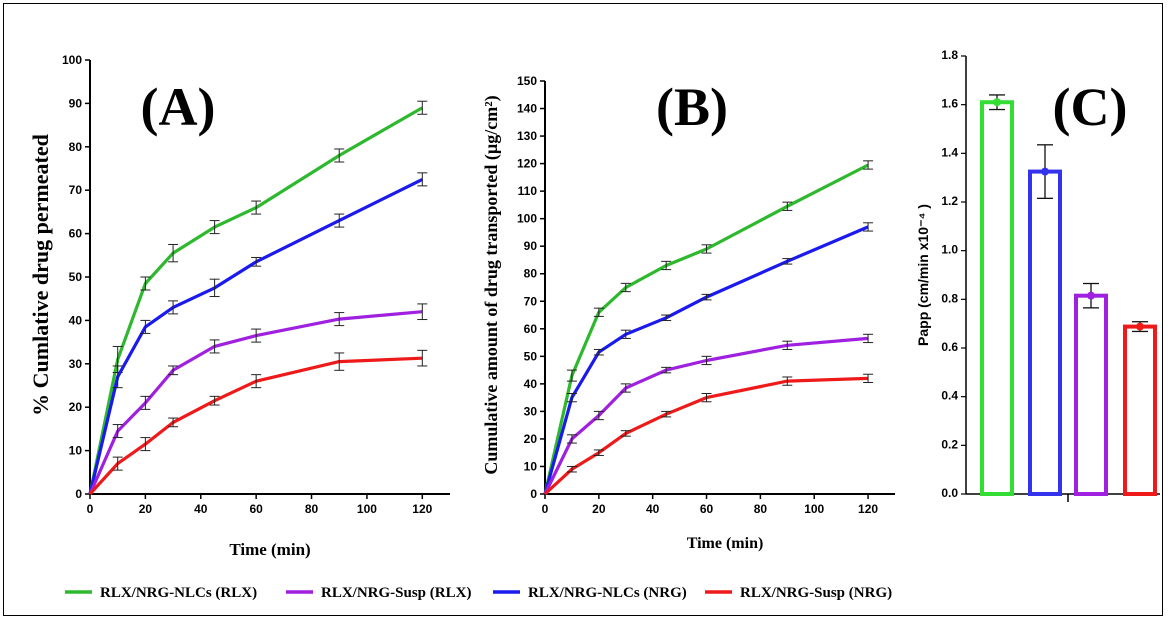  I want to click on y-tick-label: 140, so click(527, 109).